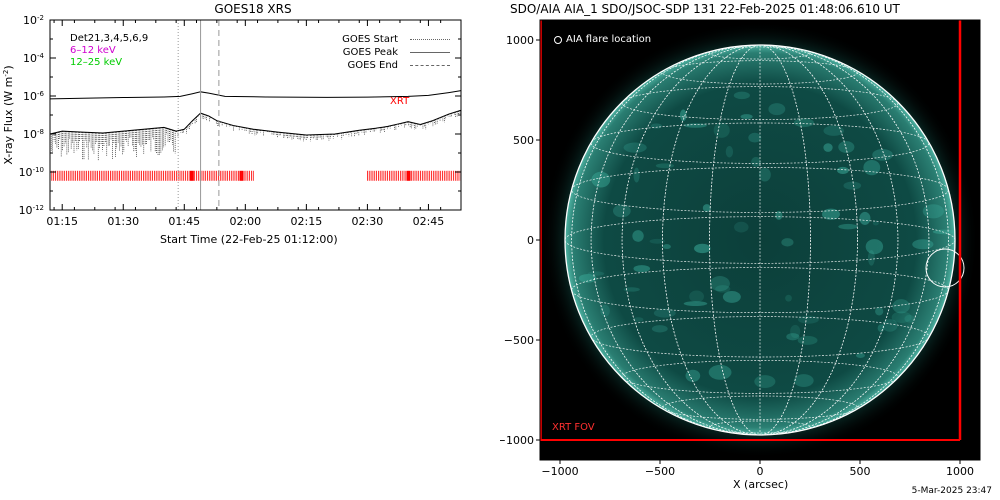 Image resolution: width=1000 pixels, height=500 pixels. Describe the element at coordinates (960, 471) in the screenshot. I see `aia-xtick-label: 1000` at that location.